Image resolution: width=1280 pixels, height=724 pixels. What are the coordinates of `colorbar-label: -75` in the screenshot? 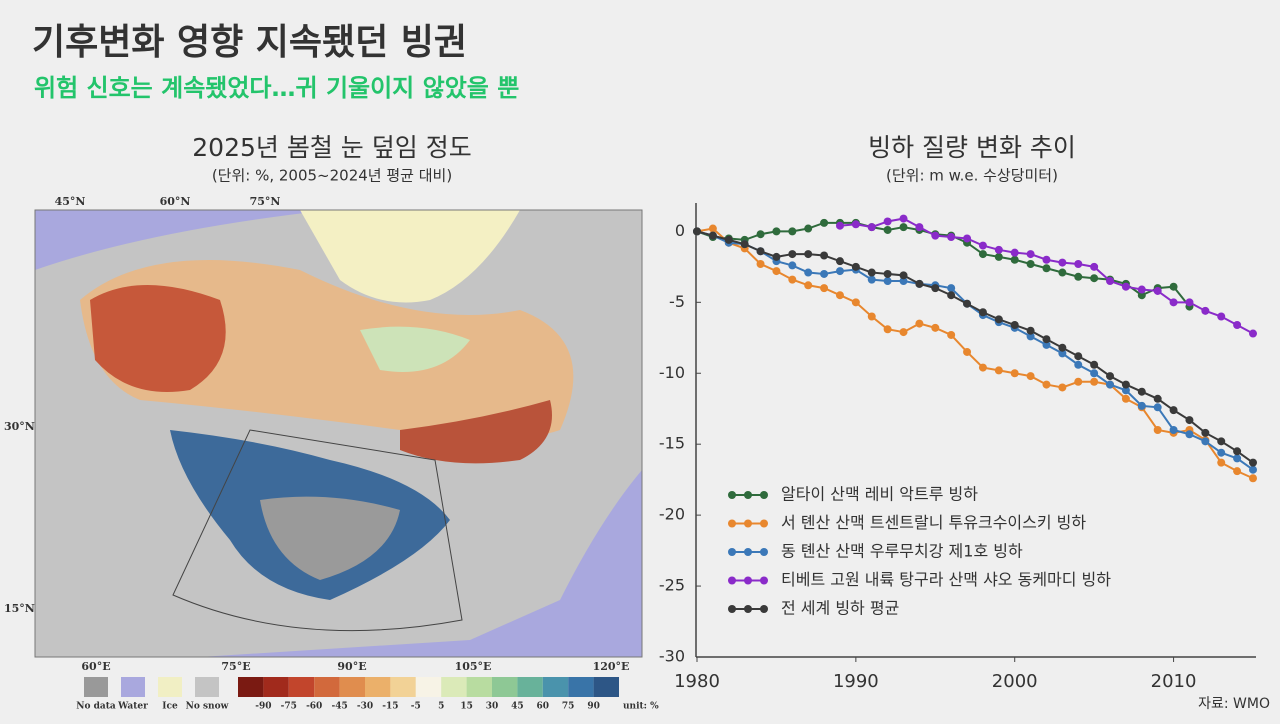 It's located at (289, 707).